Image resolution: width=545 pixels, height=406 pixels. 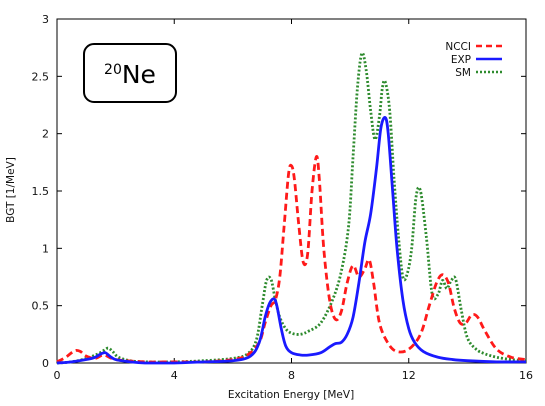 What do you see at coordinates (458, 47) in the screenshot?
I see `legend-label-ncci: NCCI` at bounding box center [458, 47].